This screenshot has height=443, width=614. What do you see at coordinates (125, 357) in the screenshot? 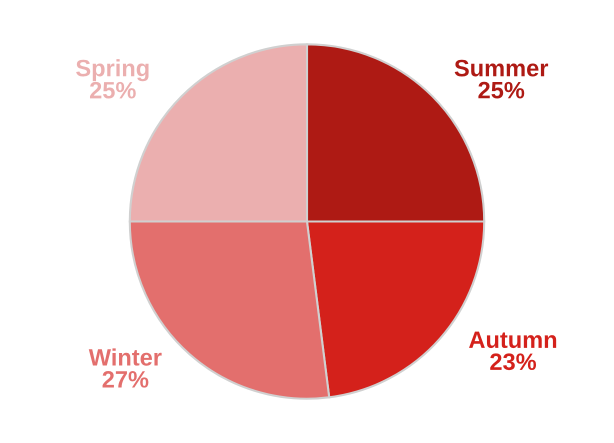
I see `slice-label: Winter` at bounding box center [125, 357].